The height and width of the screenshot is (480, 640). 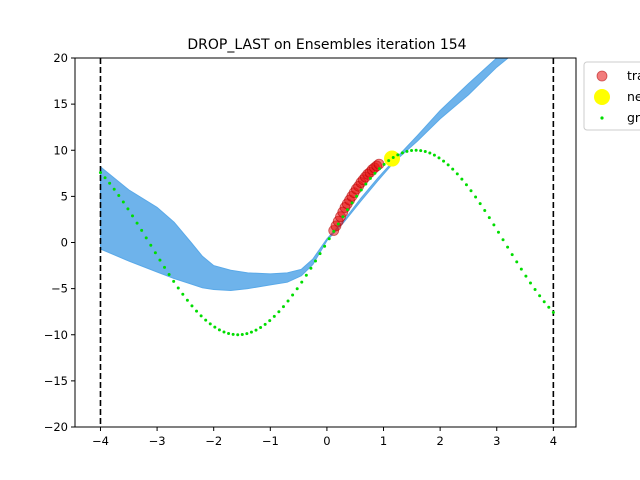 What do you see at coordinates (56, 427) in the screenshot?
I see `y-tick-label: −20` at bounding box center [56, 427].